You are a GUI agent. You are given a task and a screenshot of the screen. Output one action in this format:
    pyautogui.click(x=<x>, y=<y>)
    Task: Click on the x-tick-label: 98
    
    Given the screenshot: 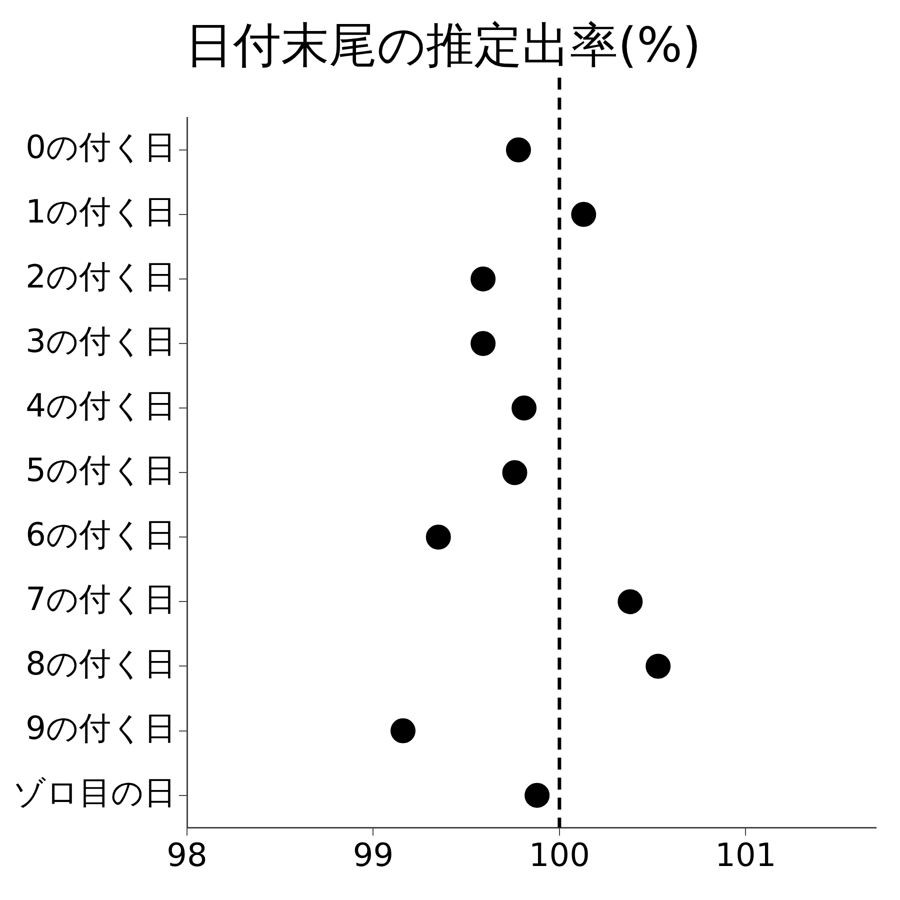 What is the action you would take?
    pyautogui.click(x=187, y=855)
    